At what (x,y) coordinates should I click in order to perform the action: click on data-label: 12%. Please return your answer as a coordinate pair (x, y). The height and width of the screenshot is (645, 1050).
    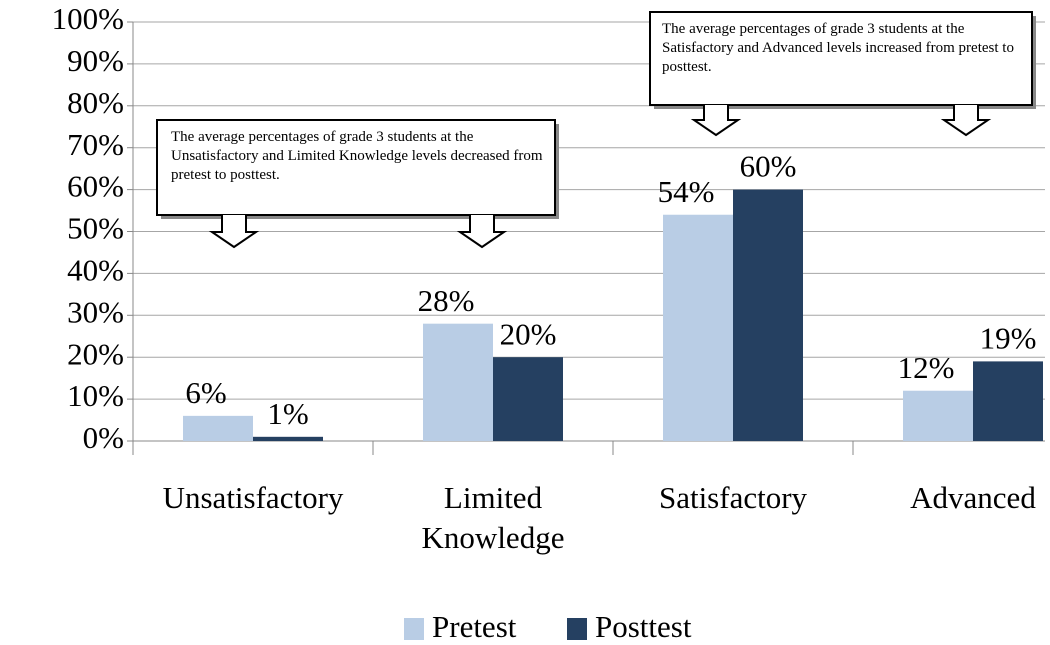
    Looking at the image, I should click on (926, 367).